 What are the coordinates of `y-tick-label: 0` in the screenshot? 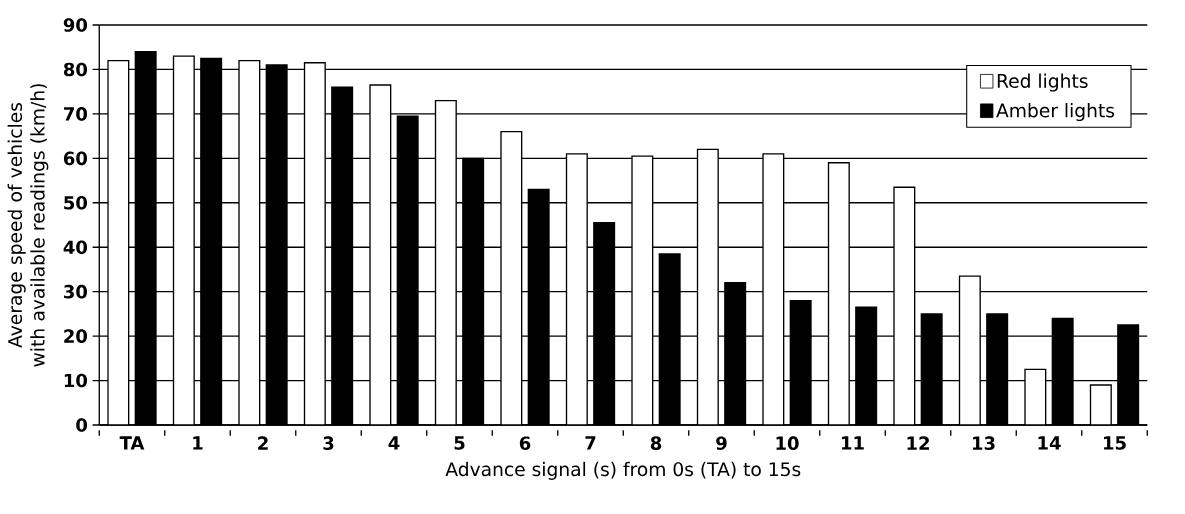 It's located at (82, 425).